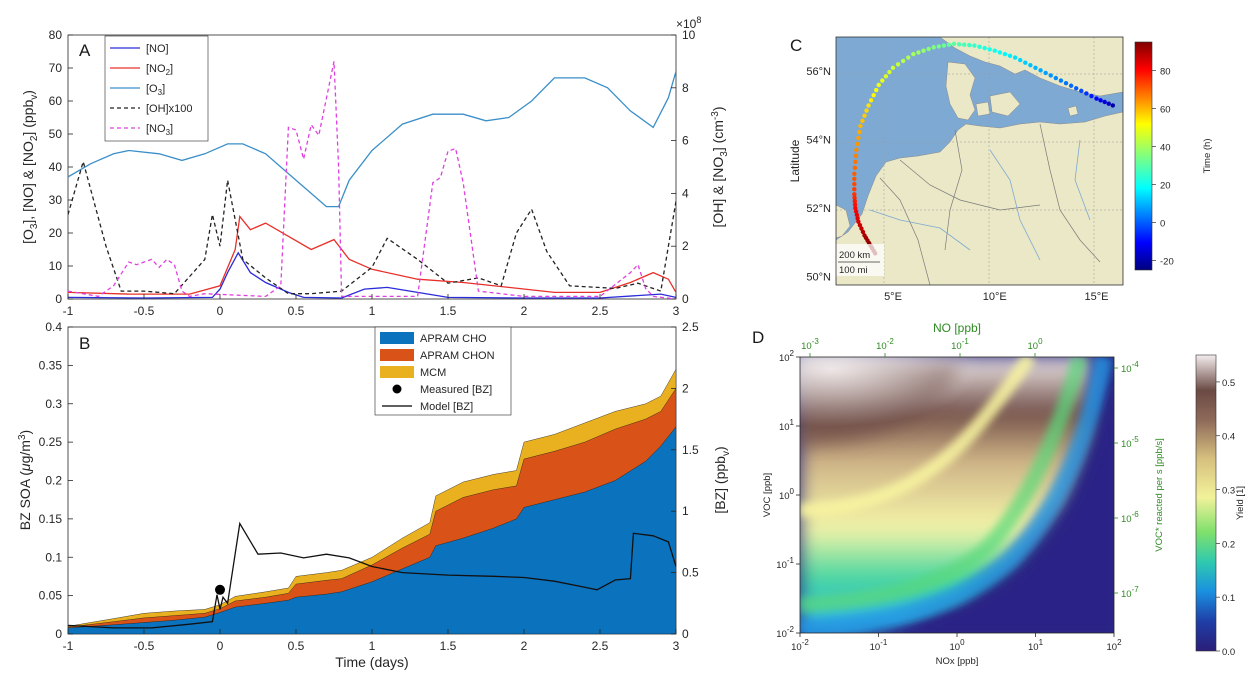 The height and width of the screenshot is (675, 1248). Describe the element at coordinates (785, 563) in the screenshot. I see `d-ytick-label: 10-1` at that location.